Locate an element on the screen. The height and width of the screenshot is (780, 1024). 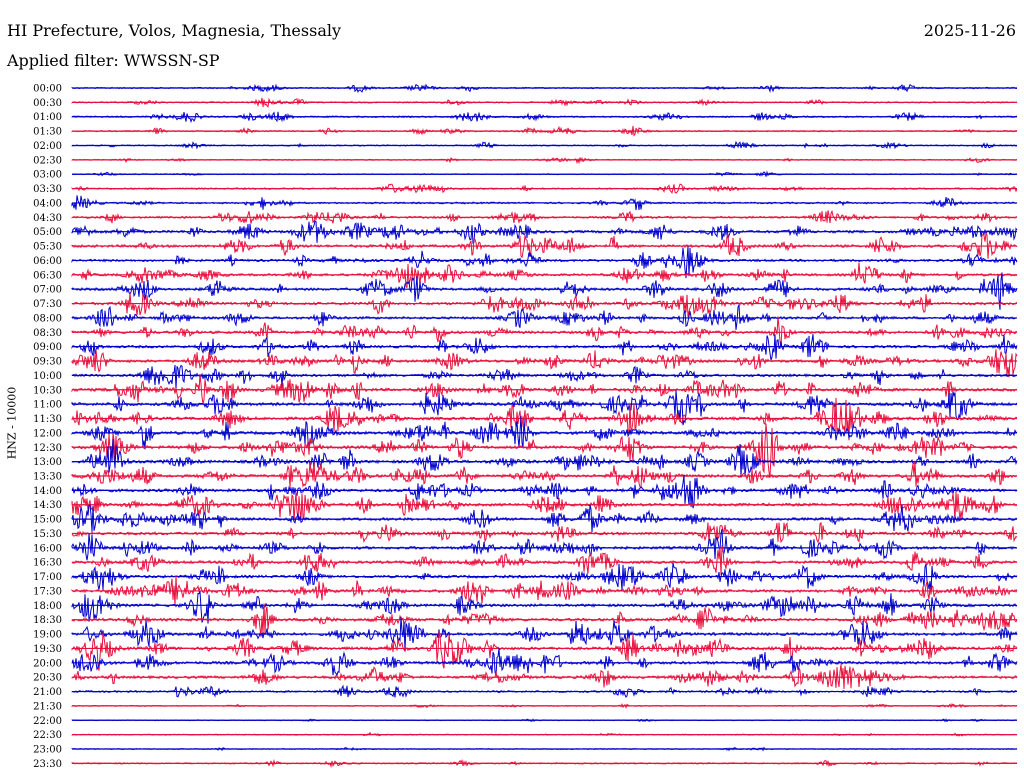
row-time-label: 14:00 is located at coordinates (47, 491).